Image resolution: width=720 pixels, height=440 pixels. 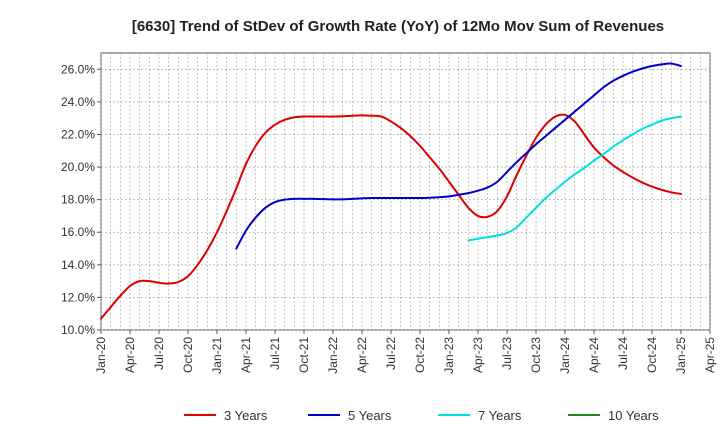 I want to click on x-tick-label: Jan-22, so click(x=333, y=355).